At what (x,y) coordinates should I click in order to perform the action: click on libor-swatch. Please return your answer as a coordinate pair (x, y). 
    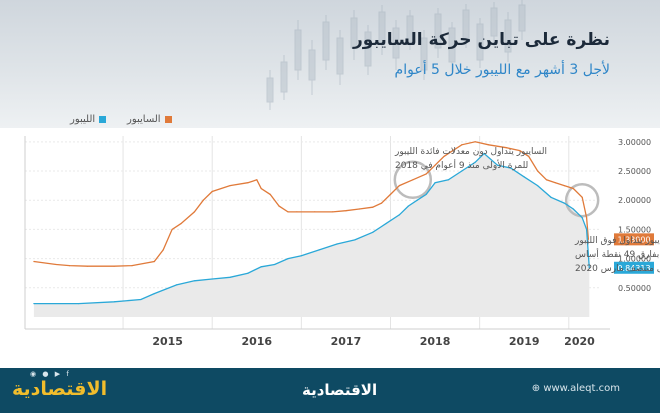
    Looking at the image, I should click on (103, 119).